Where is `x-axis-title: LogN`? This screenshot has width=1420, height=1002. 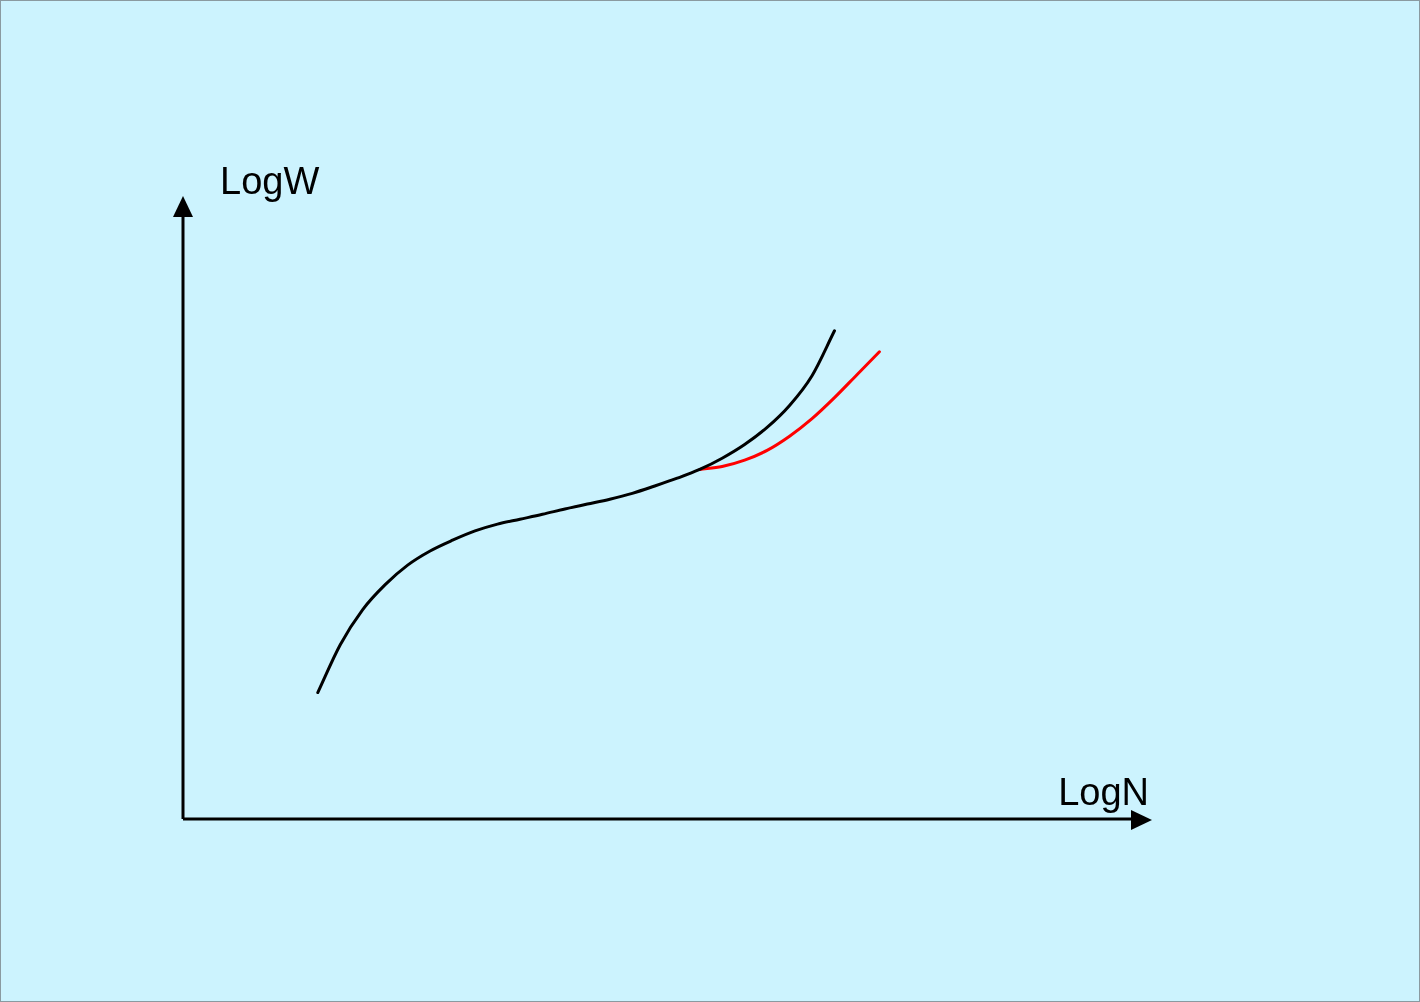
x-axis-title: LogN is located at coordinates (1103, 792).